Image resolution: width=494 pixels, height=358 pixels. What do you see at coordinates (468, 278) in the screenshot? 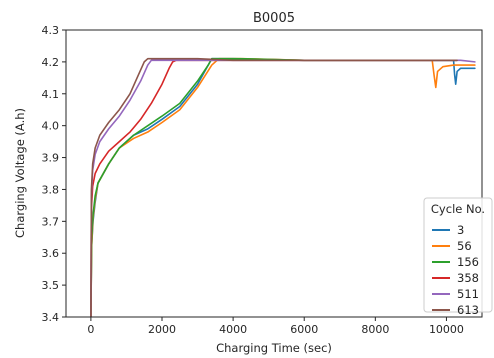
I see `legend-entry-label: 358` at bounding box center [468, 278].